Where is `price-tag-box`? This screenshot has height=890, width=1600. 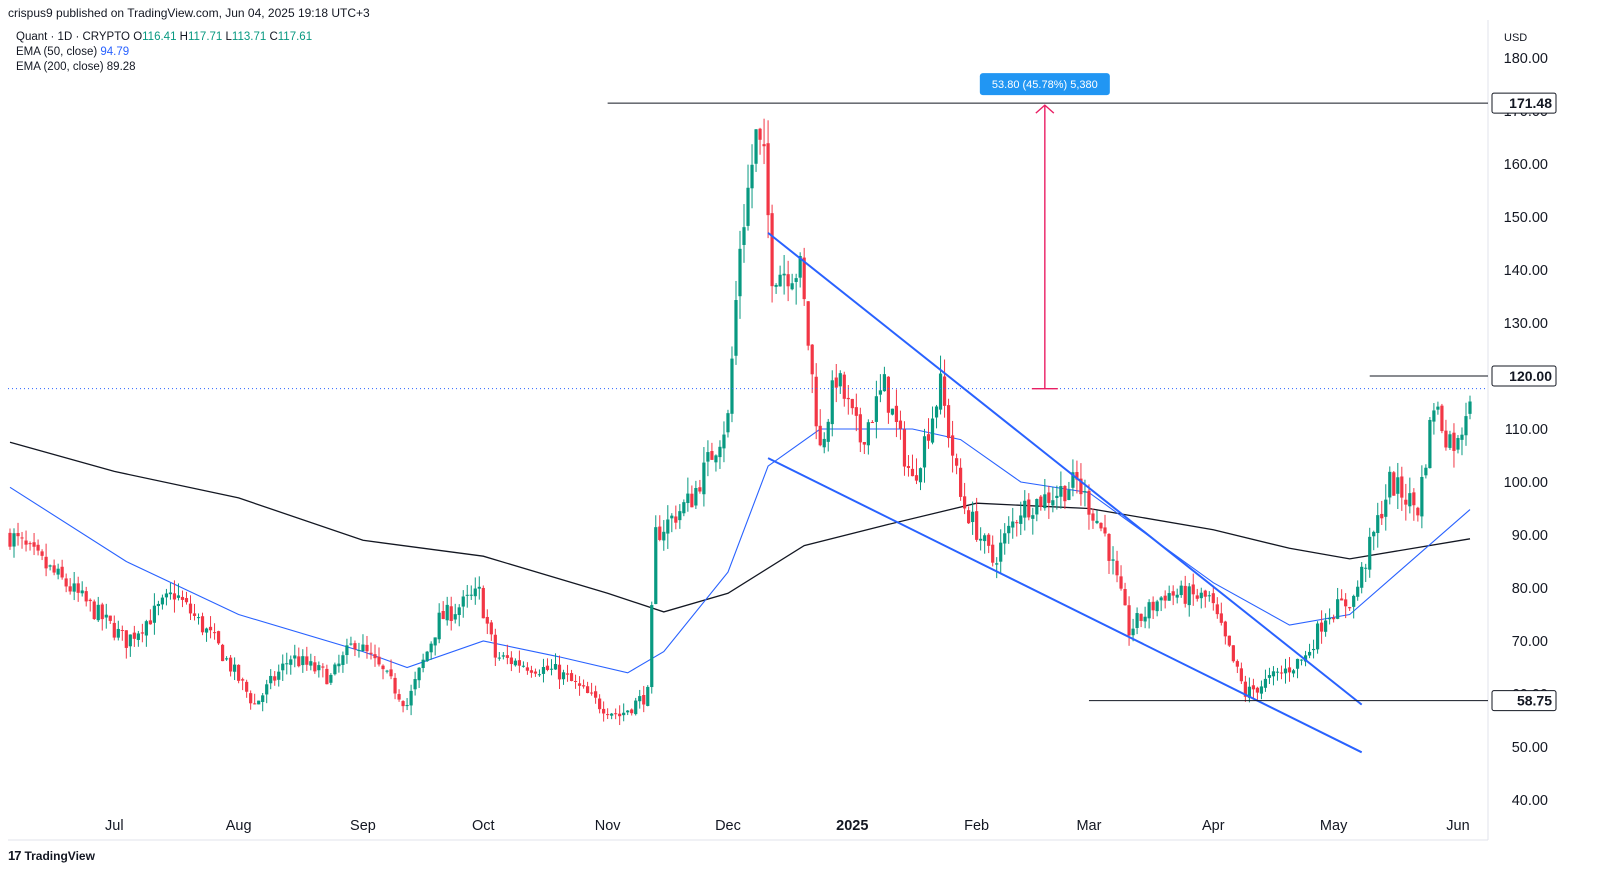
price-tag-box is located at coordinates (1524, 376).